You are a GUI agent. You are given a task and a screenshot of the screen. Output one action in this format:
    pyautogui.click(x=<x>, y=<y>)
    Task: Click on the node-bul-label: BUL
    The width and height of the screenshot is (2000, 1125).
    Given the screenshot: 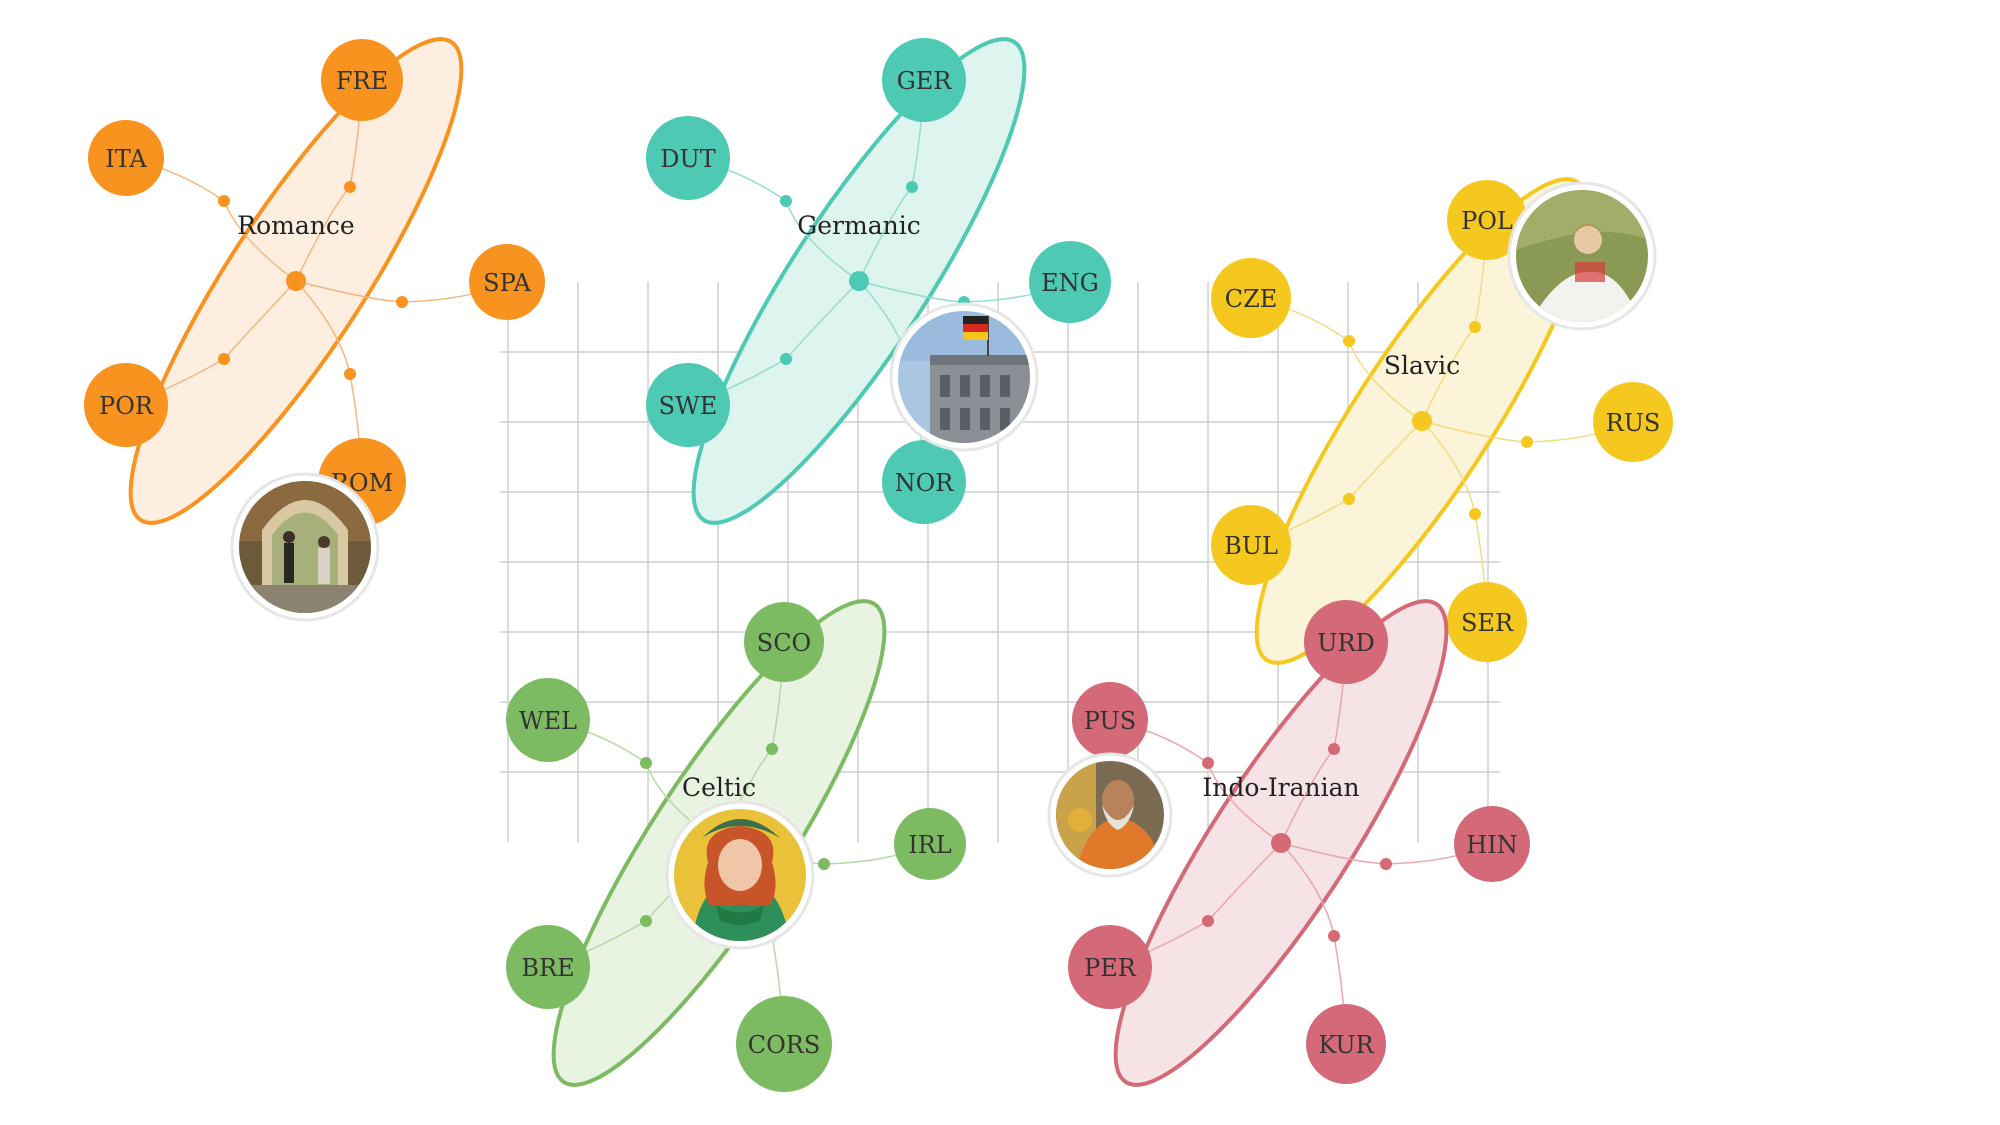 What is the action you would take?
    pyautogui.click(x=1251, y=546)
    